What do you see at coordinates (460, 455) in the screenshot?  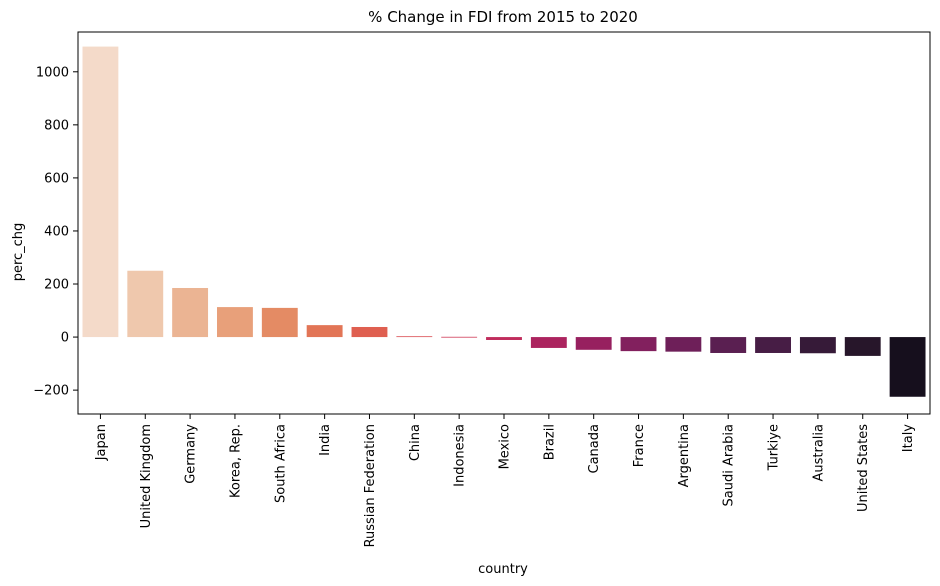 I see `x-tick-label-8: Indonesia` at bounding box center [460, 455].